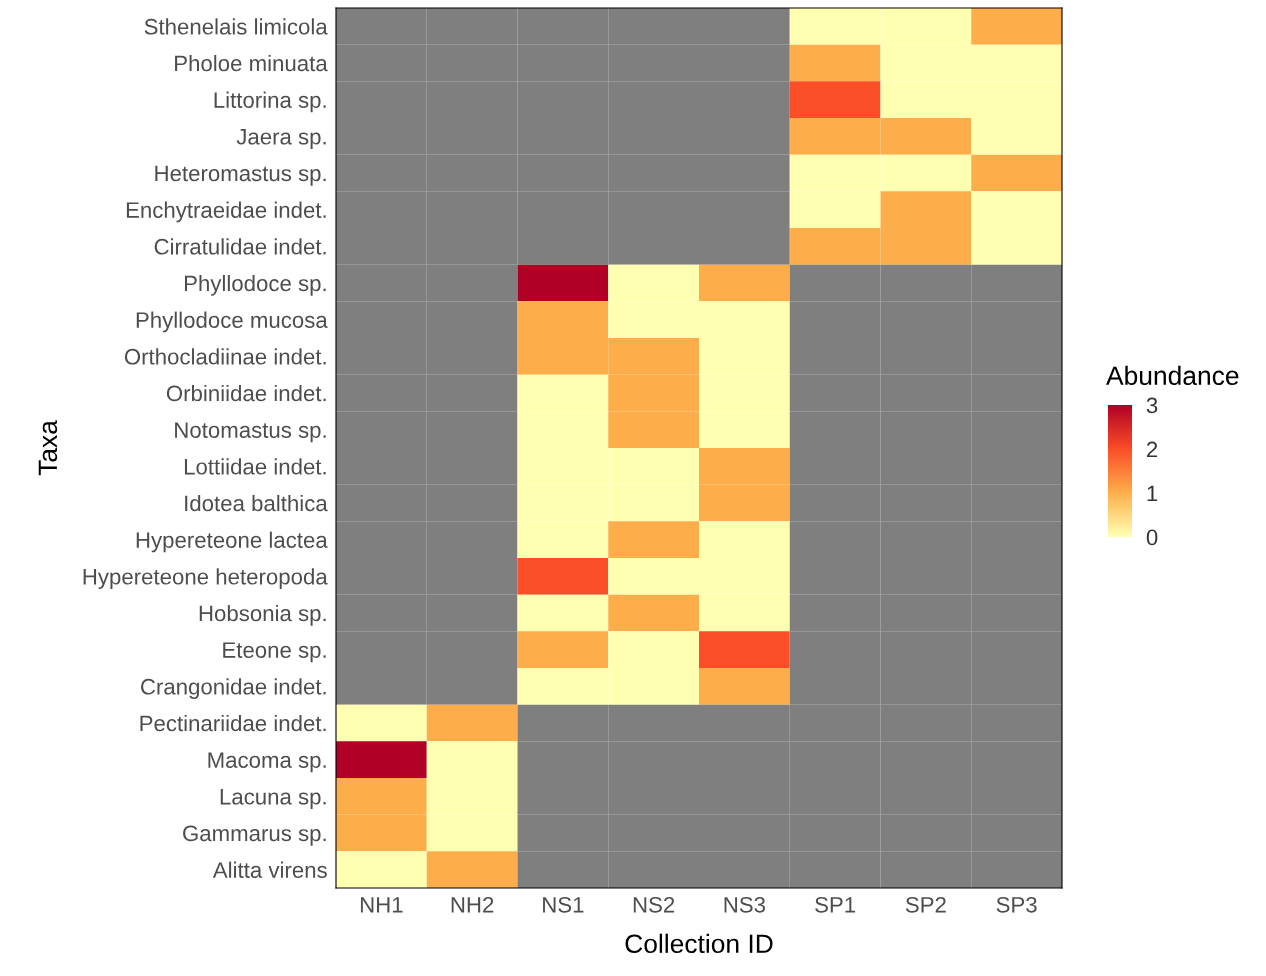 The width and height of the screenshot is (1266, 976). I want to click on y-tick-label: Pectinariidae indet., so click(233, 723).